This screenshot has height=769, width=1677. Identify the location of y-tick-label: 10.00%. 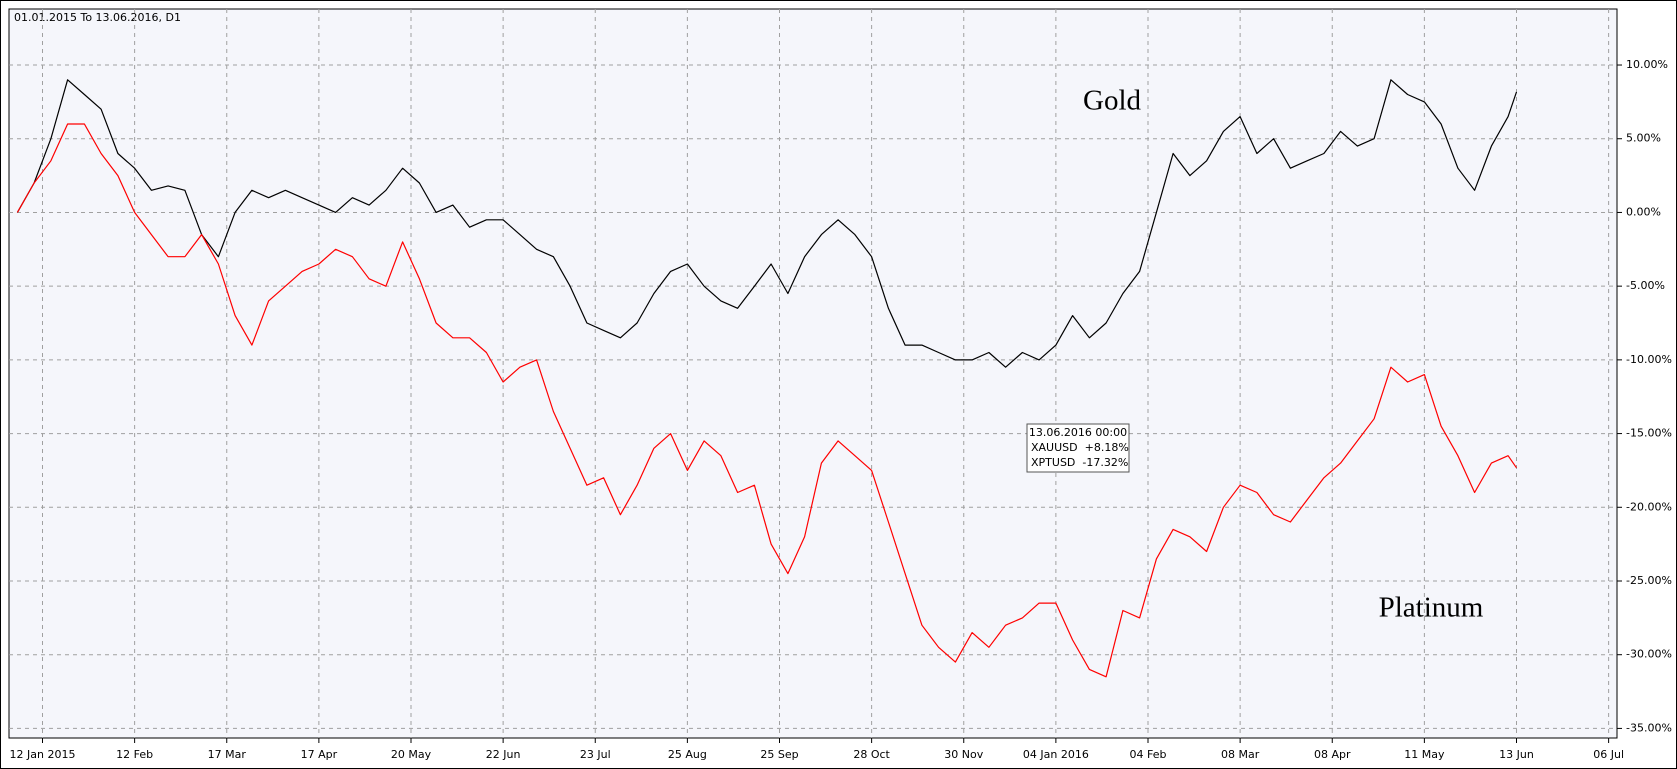
(1647, 64).